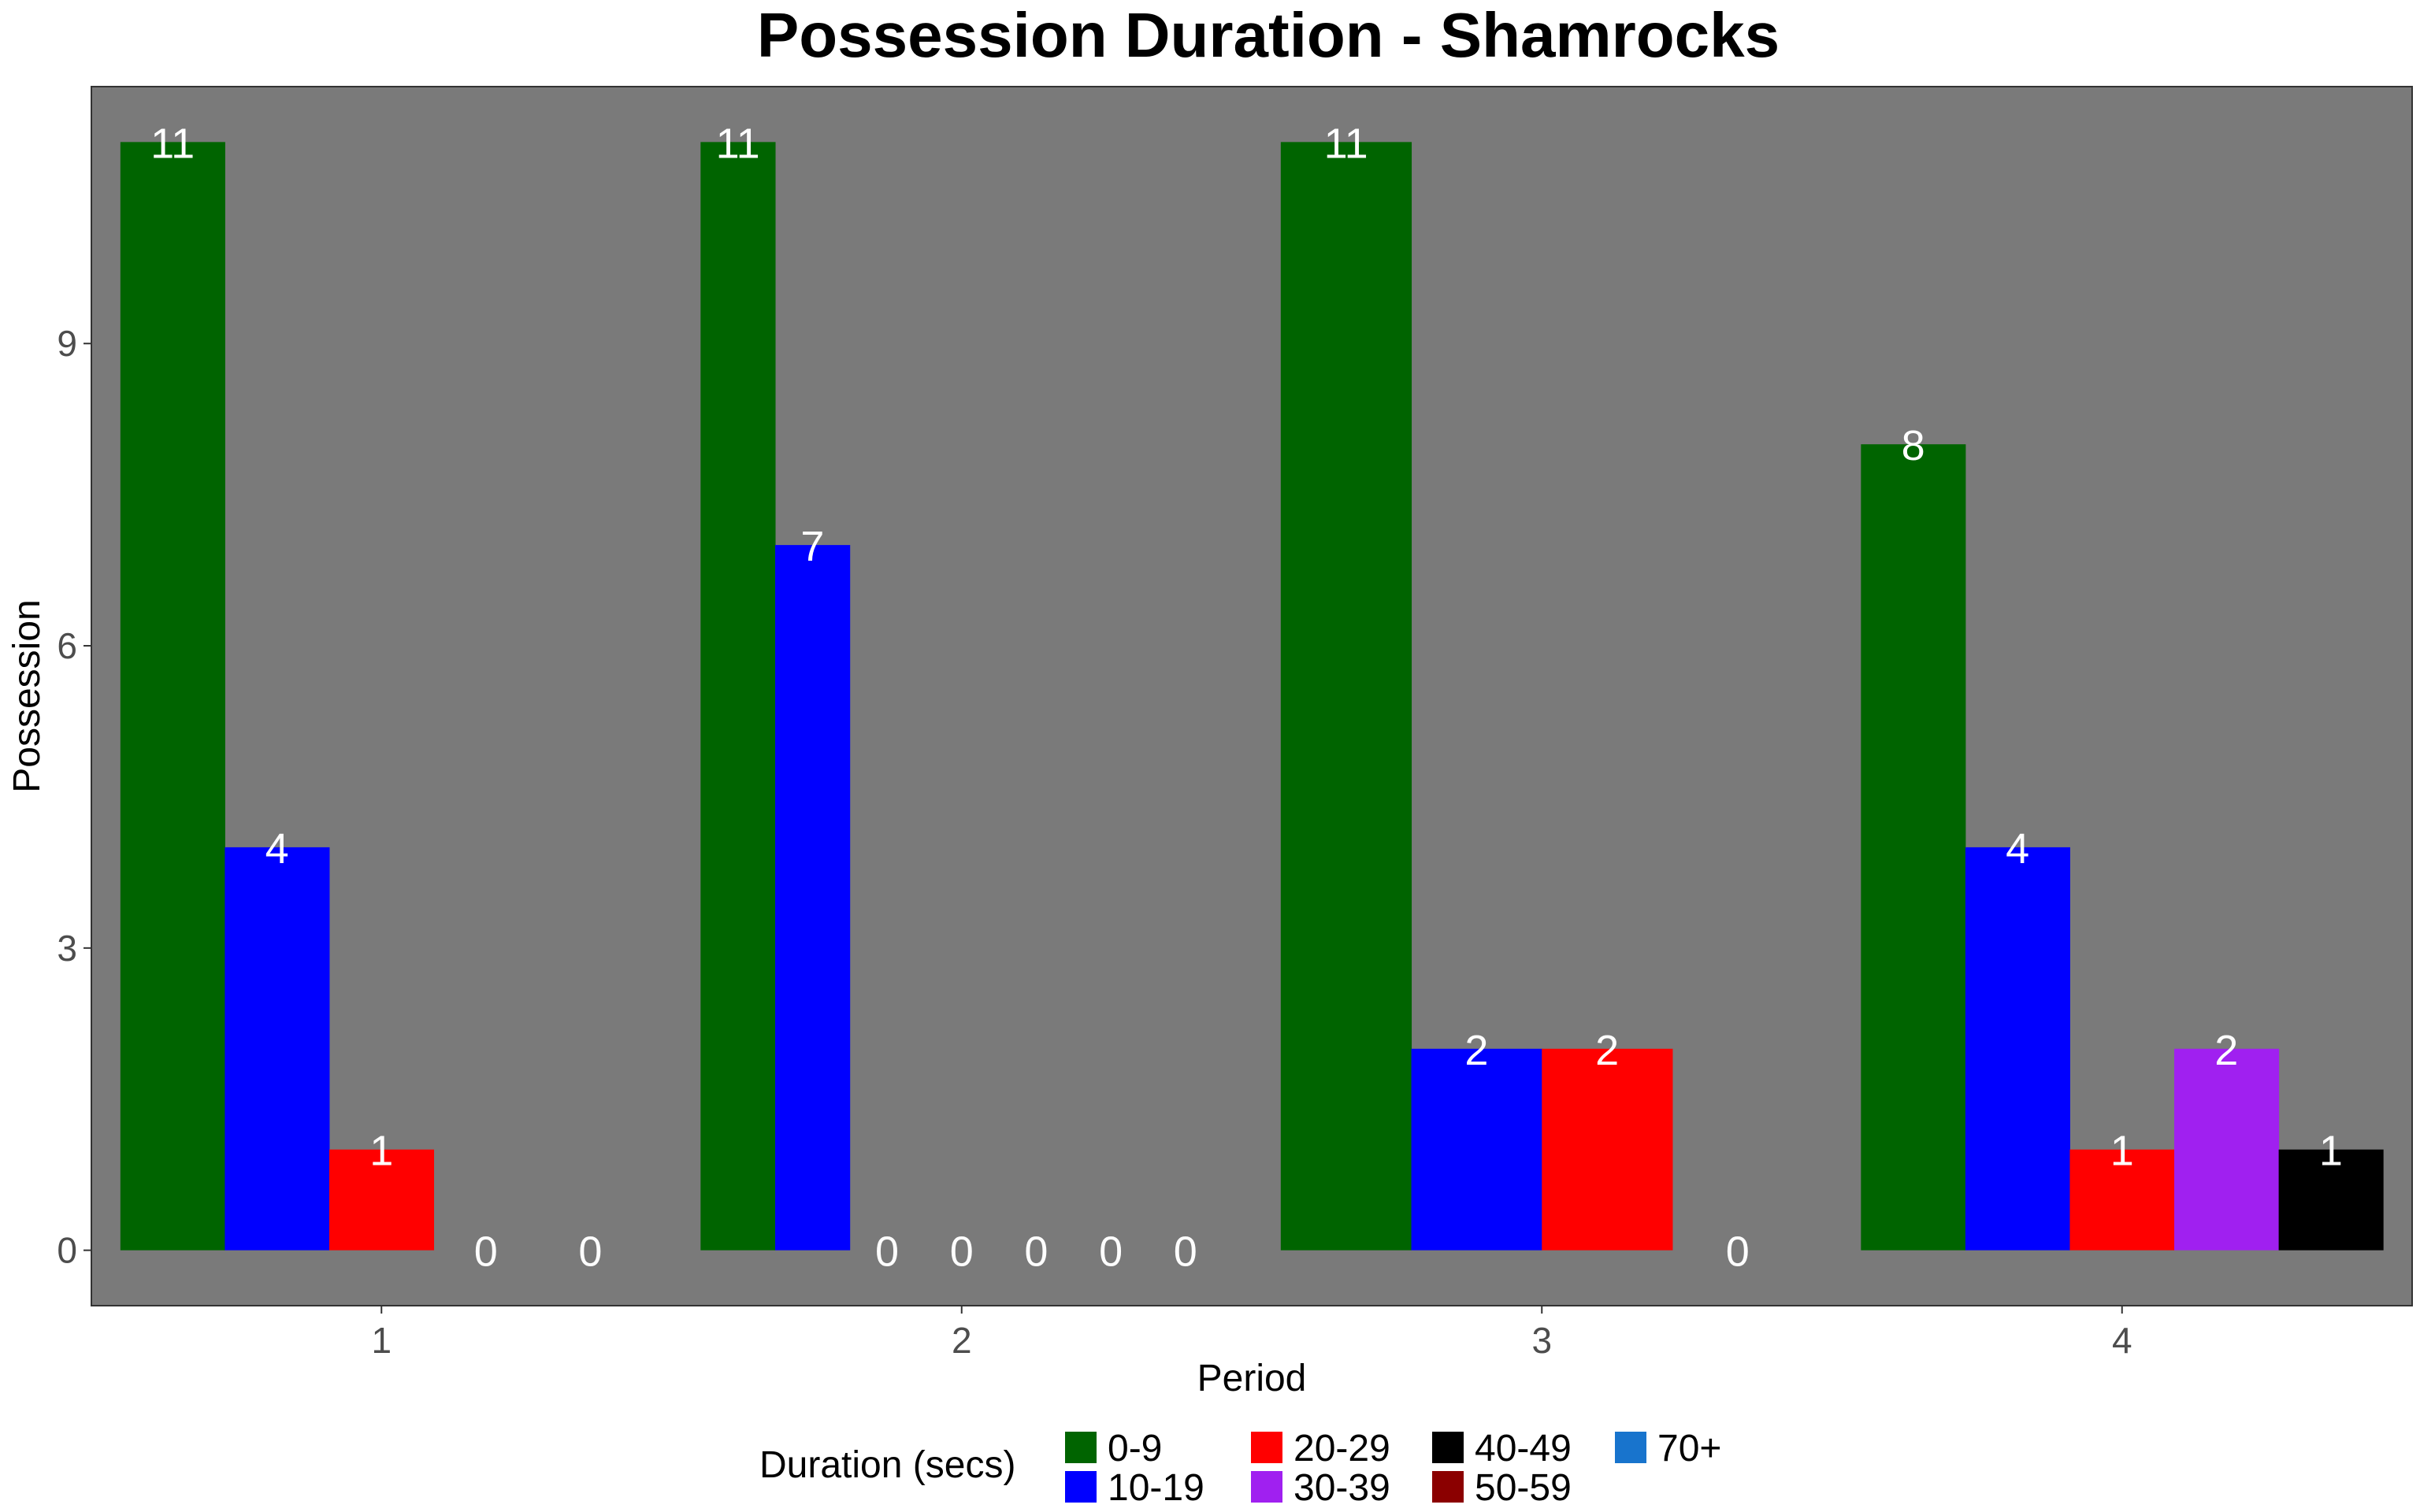  I want to click on legend-title: Duration (secs), so click(887, 1465).